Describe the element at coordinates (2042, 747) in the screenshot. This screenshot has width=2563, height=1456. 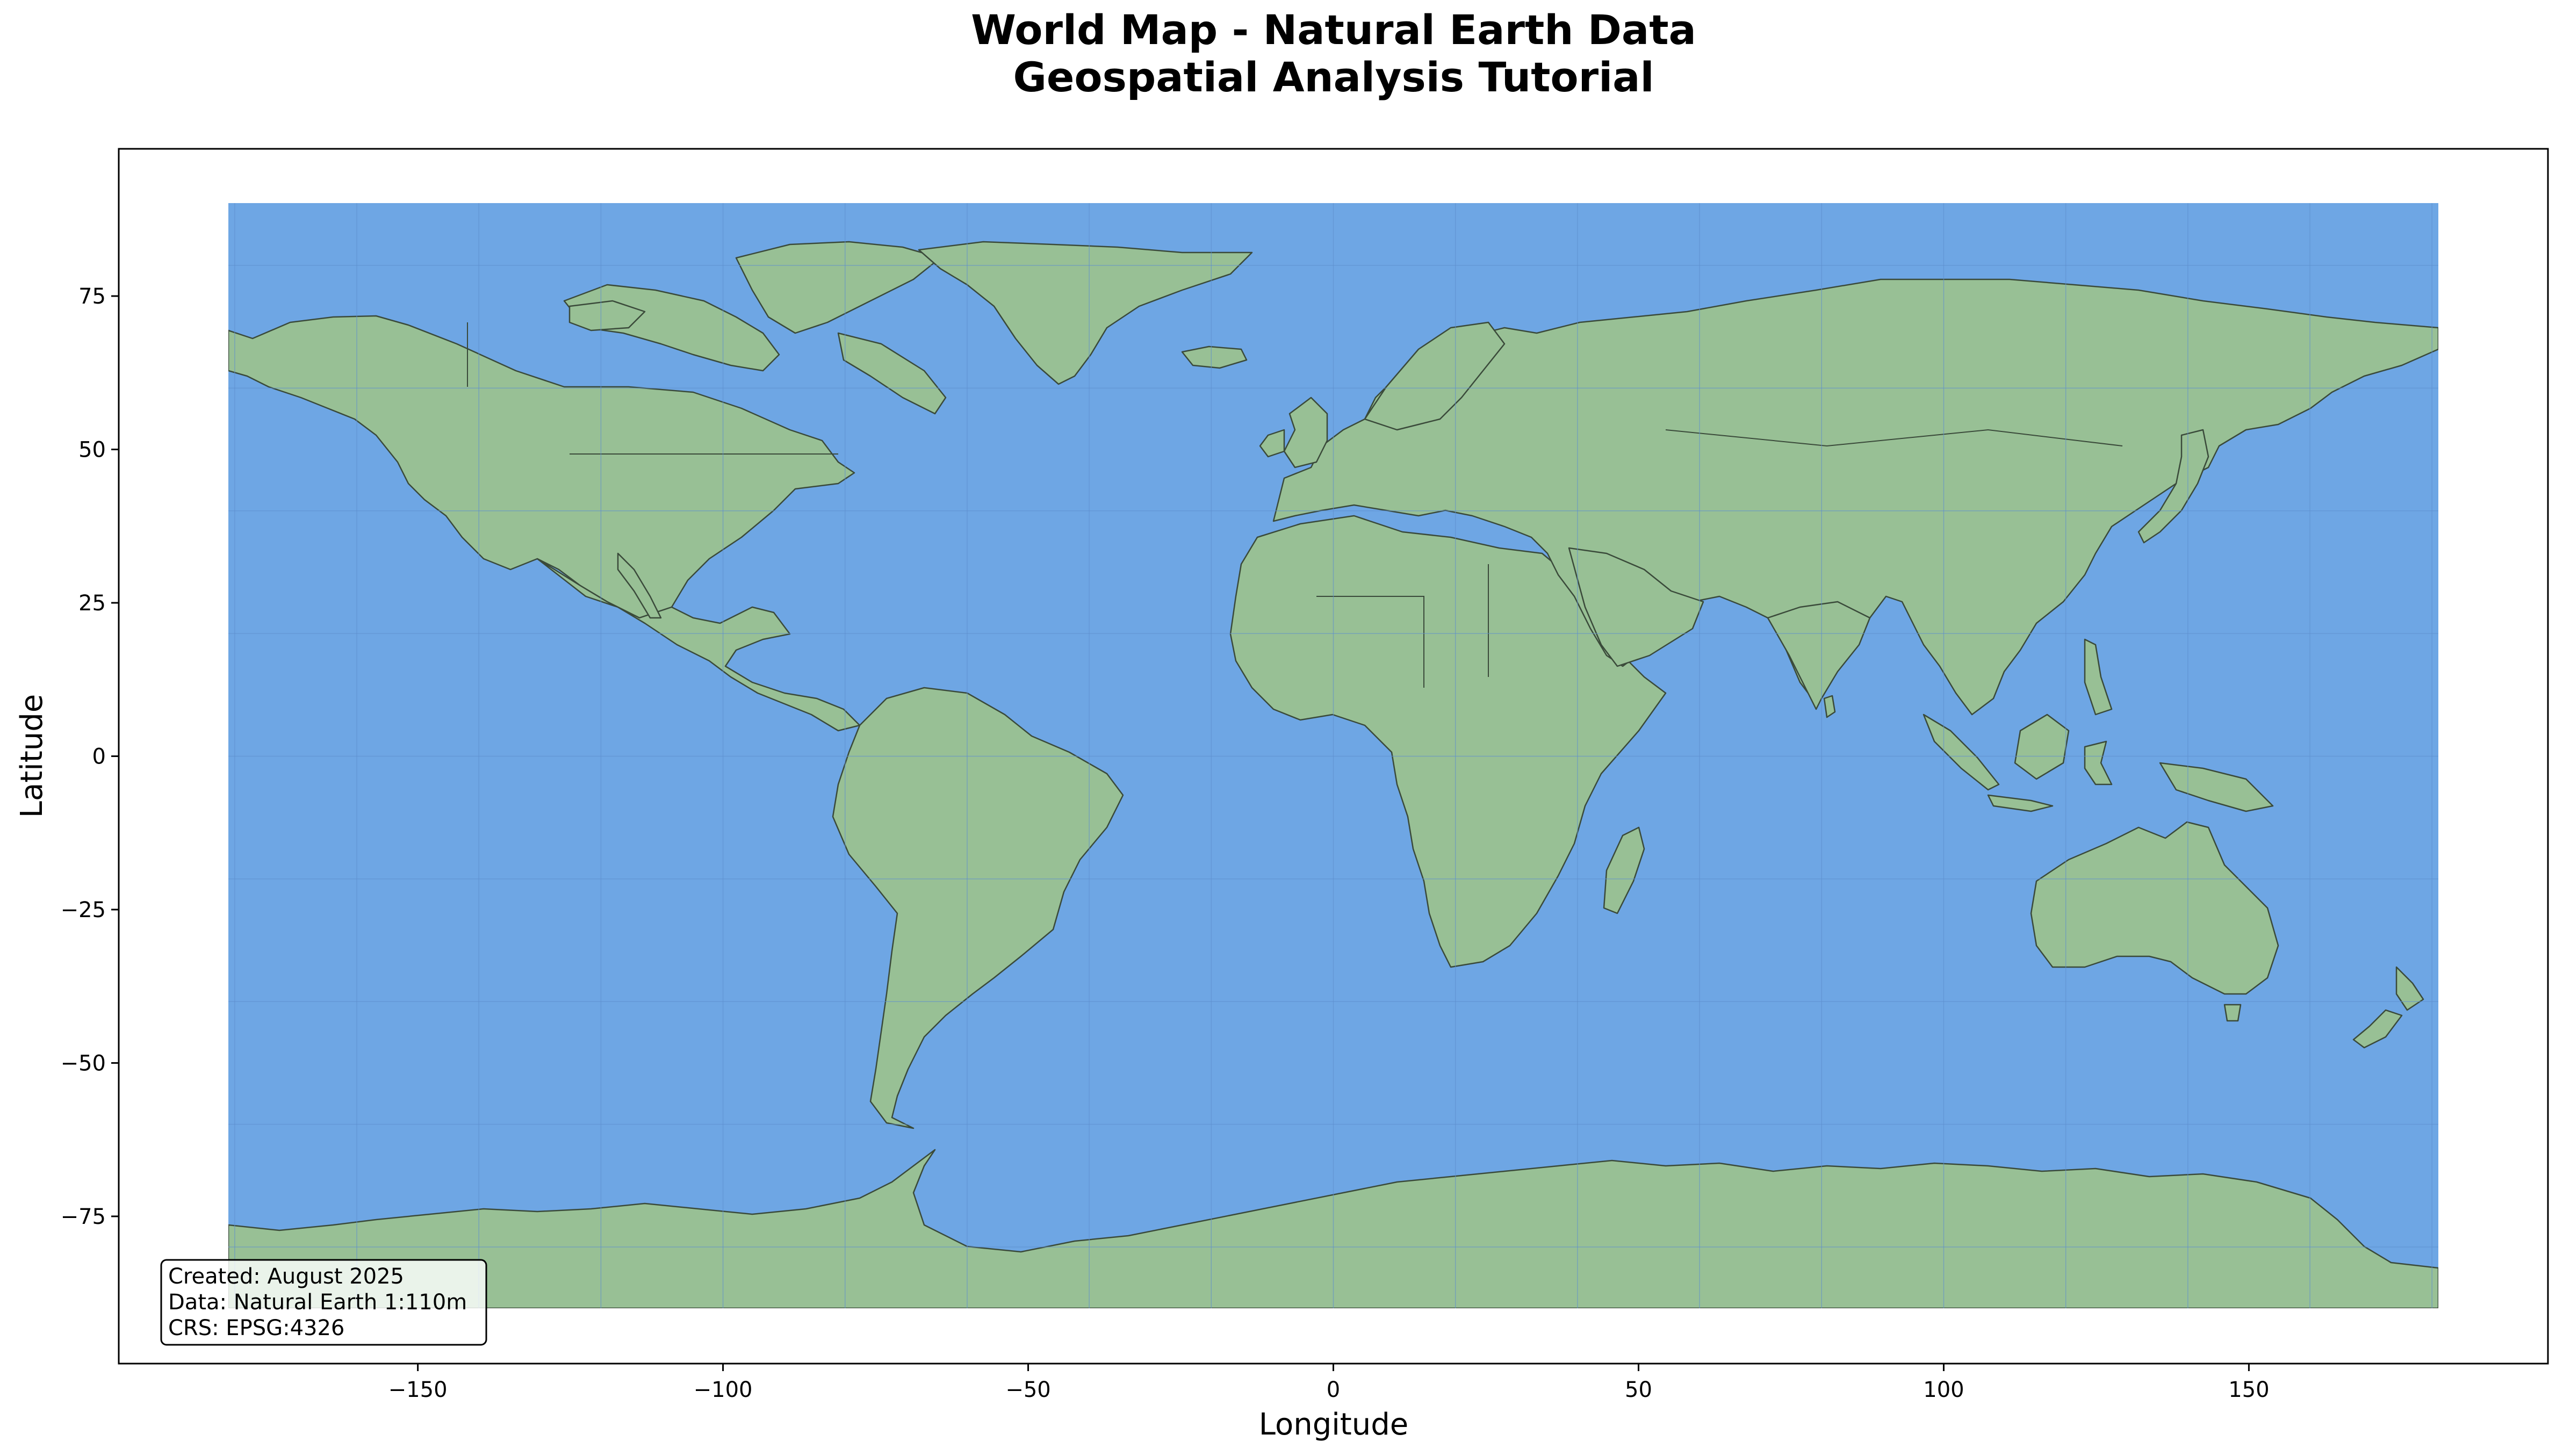
I see `borneo` at that location.